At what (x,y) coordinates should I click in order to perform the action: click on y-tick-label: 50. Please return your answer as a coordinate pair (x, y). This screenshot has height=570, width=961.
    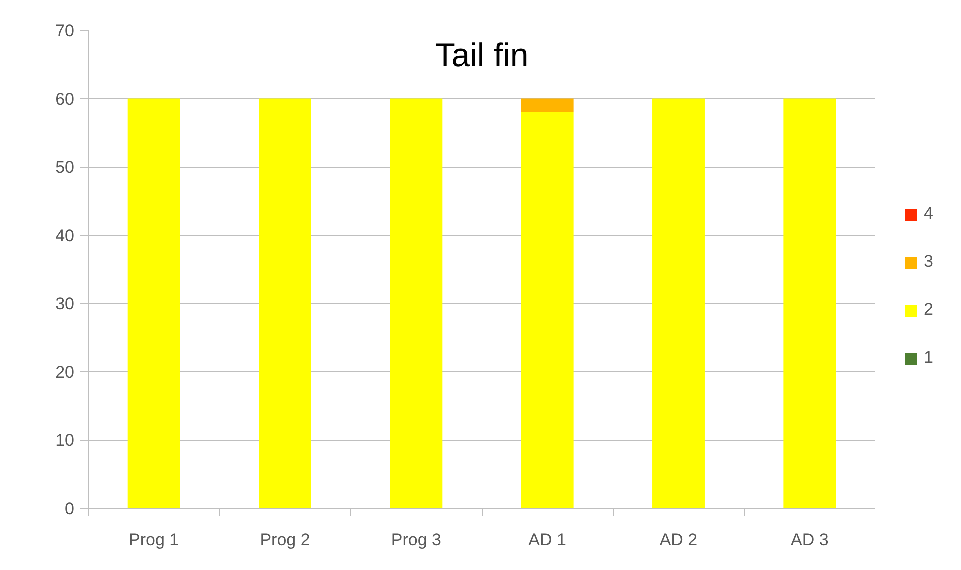
    Looking at the image, I should click on (65, 168).